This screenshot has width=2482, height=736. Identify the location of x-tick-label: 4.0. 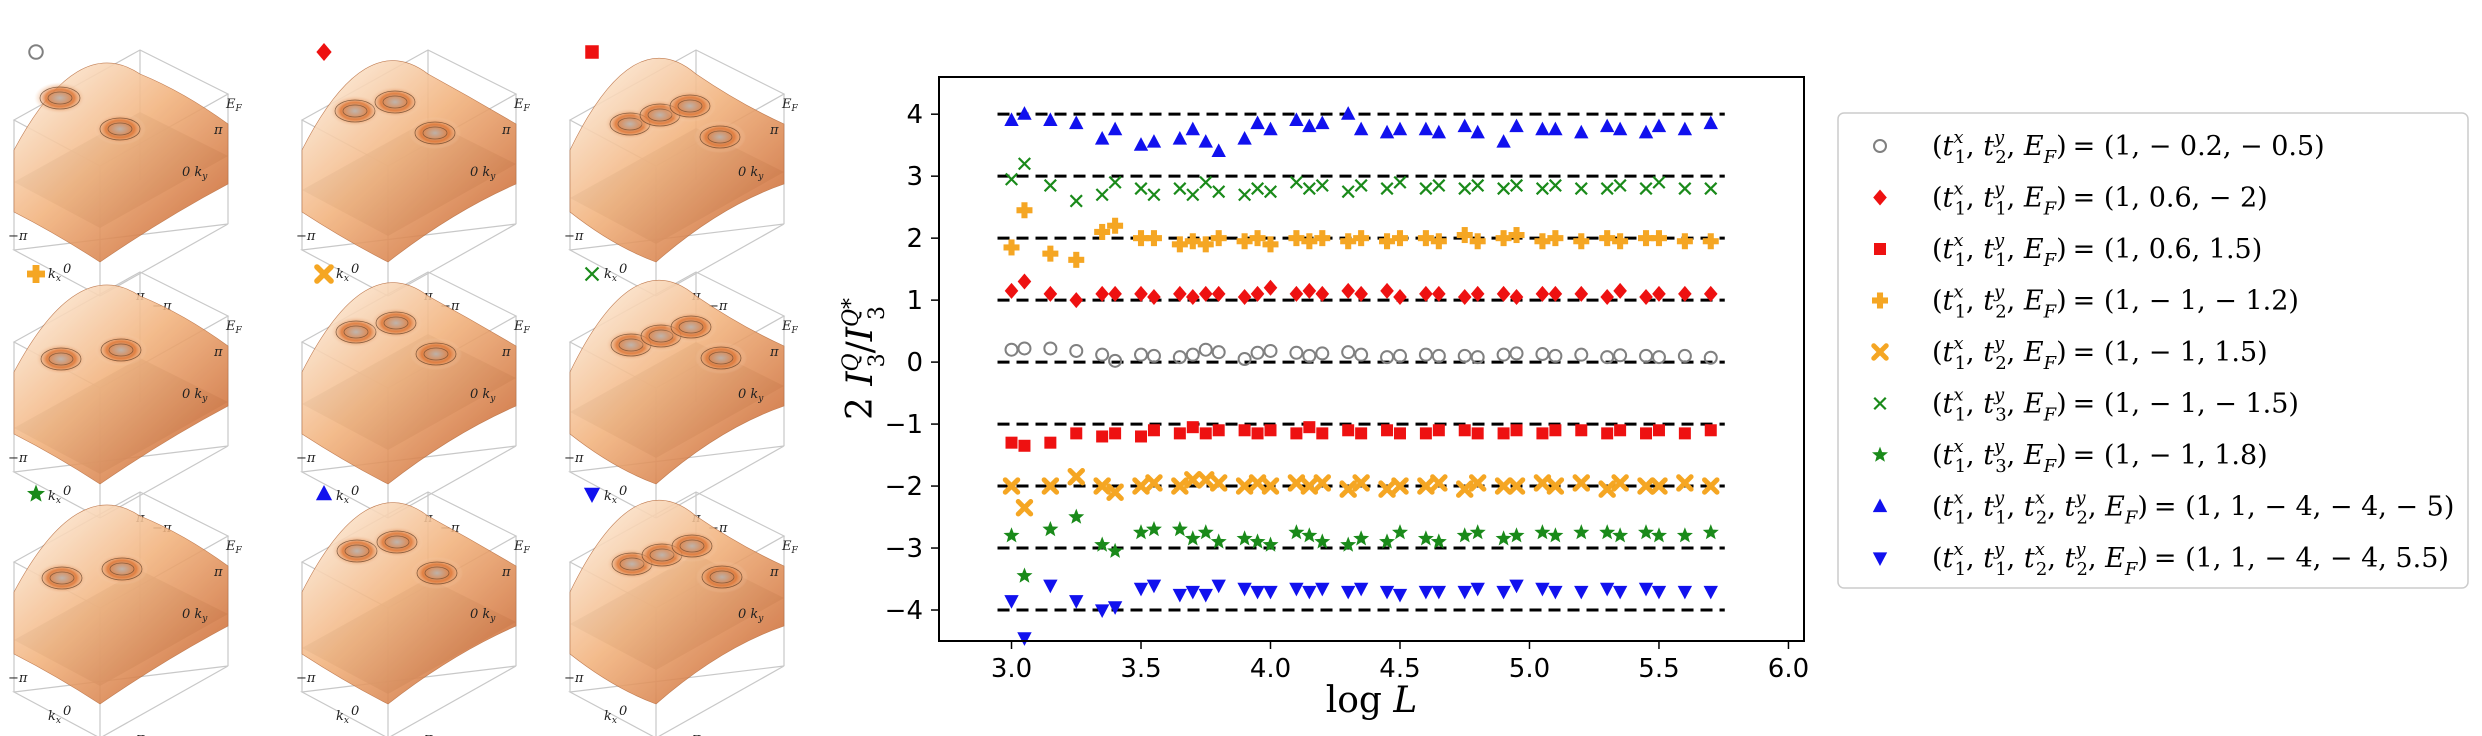
(1270, 669).